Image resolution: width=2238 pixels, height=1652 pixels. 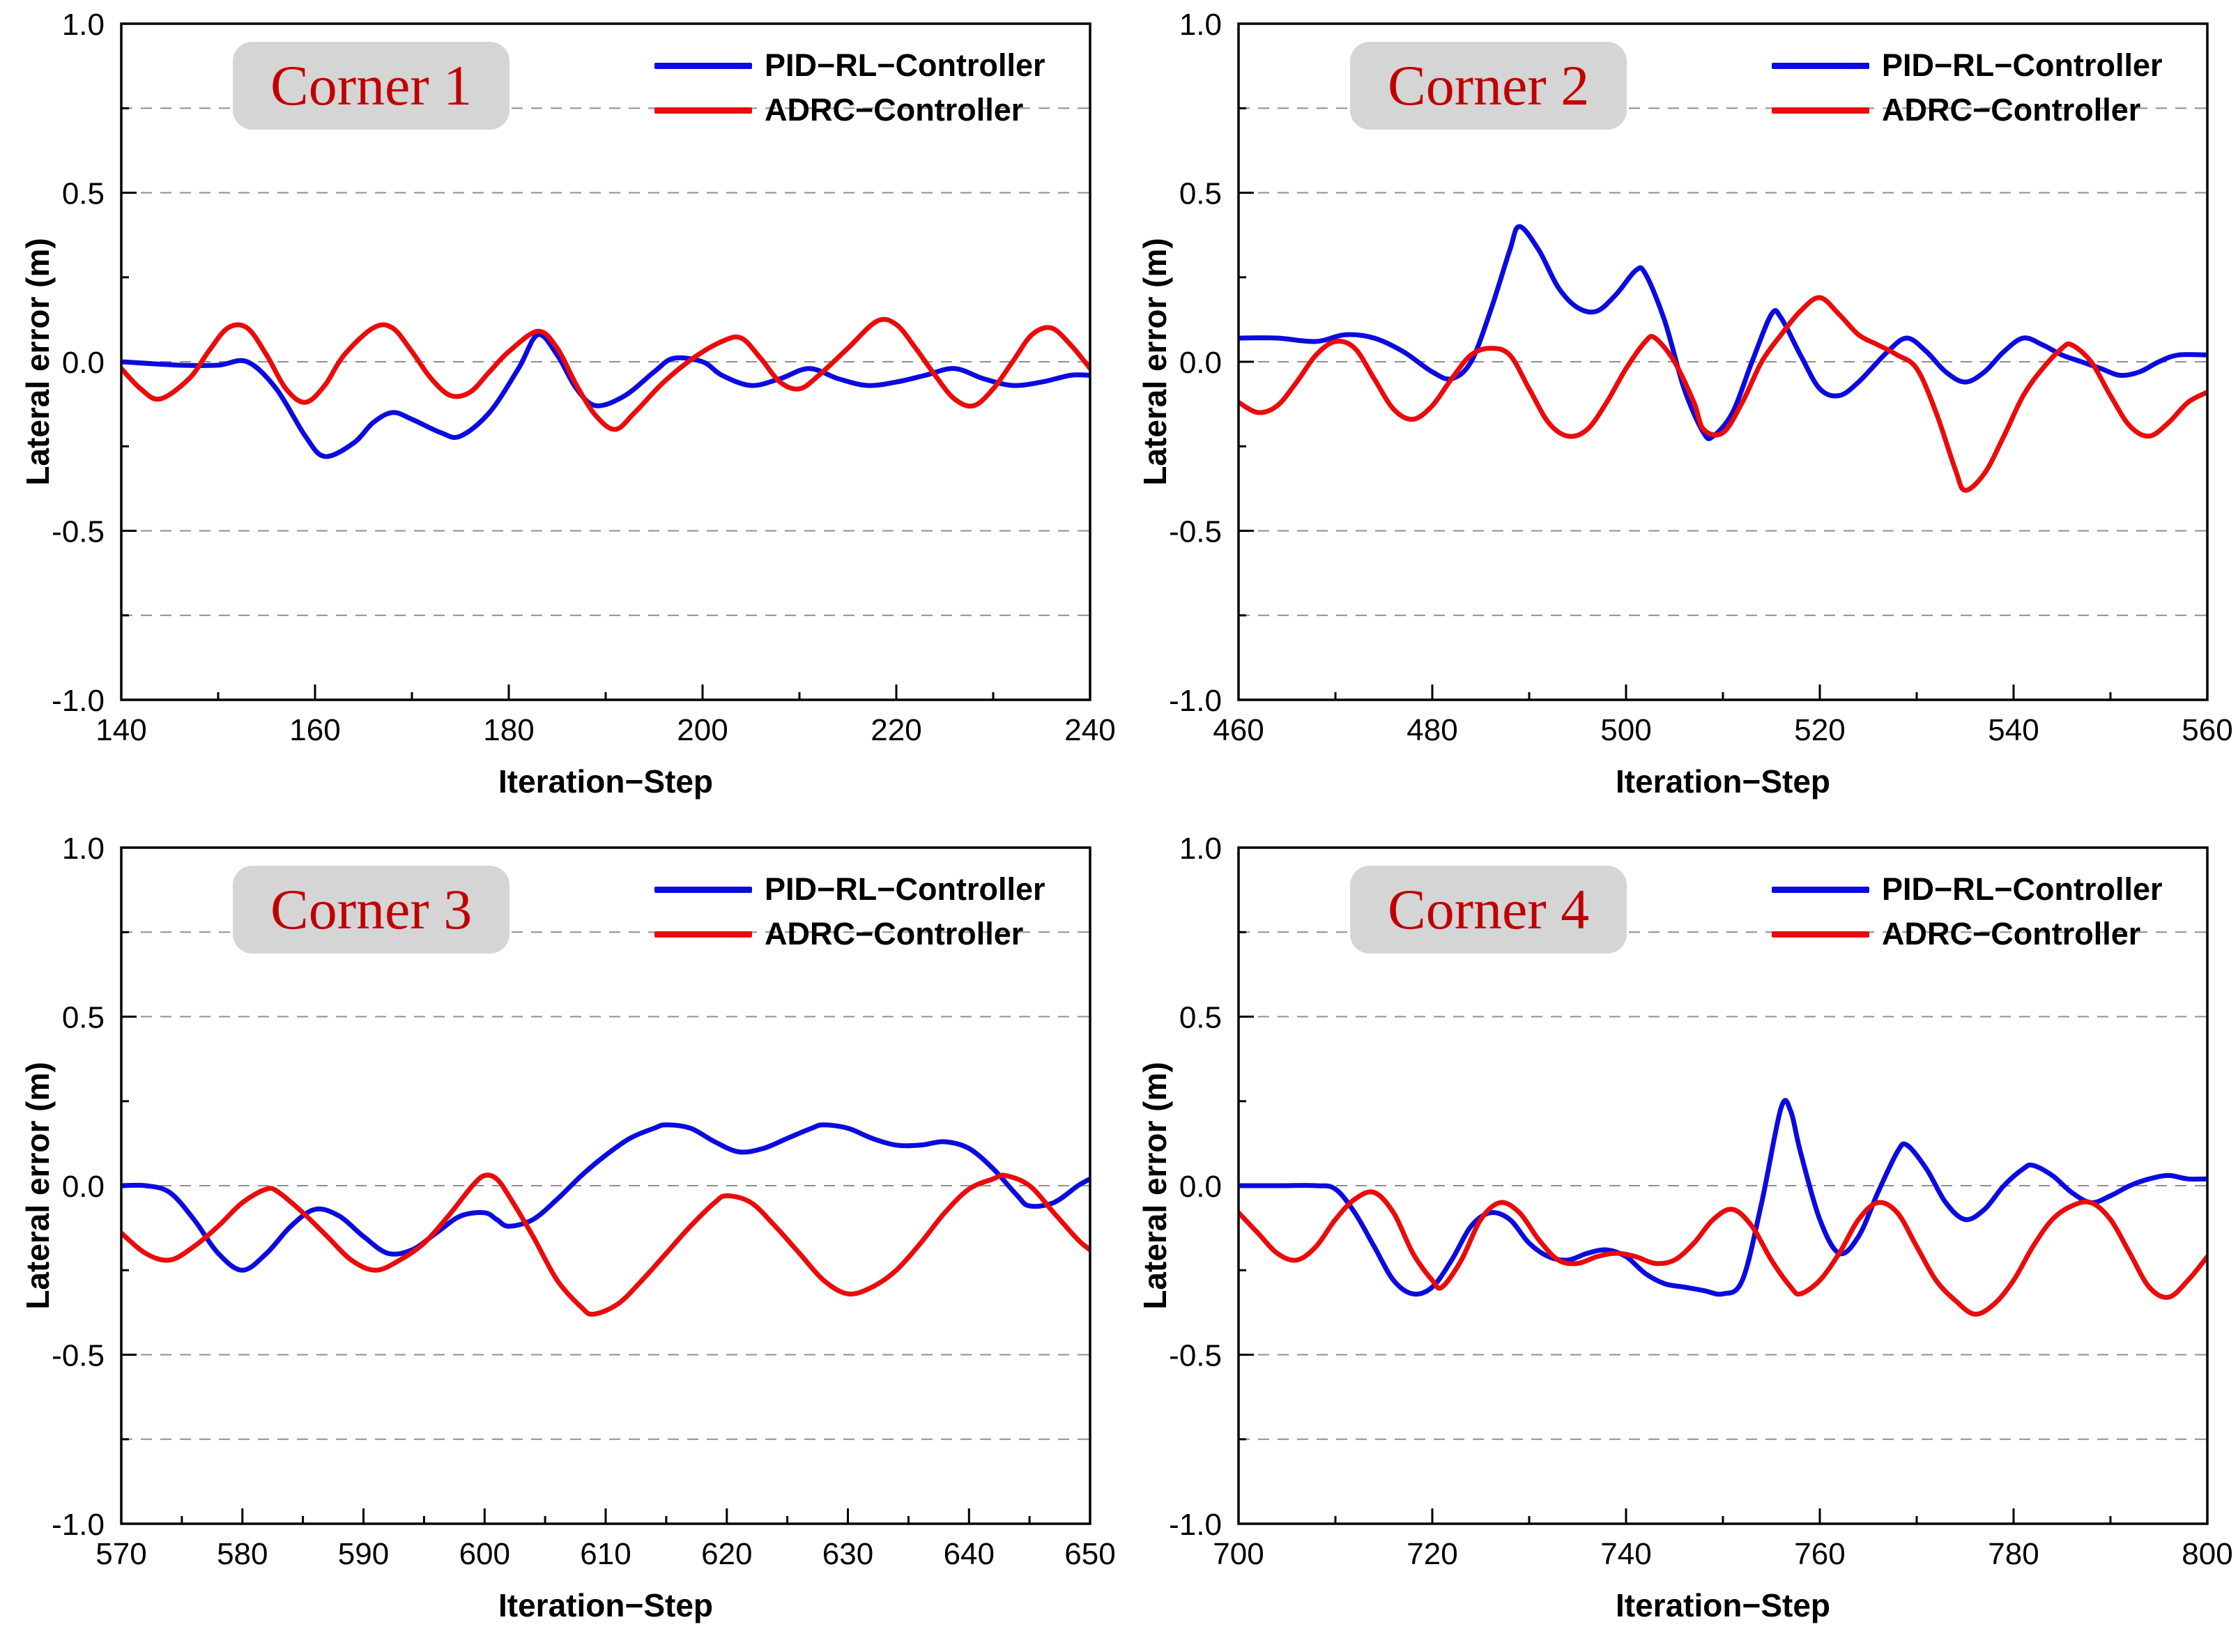 What do you see at coordinates (1820, 730) in the screenshot?
I see `svg-text: 520` at bounding box center [1820, 730].